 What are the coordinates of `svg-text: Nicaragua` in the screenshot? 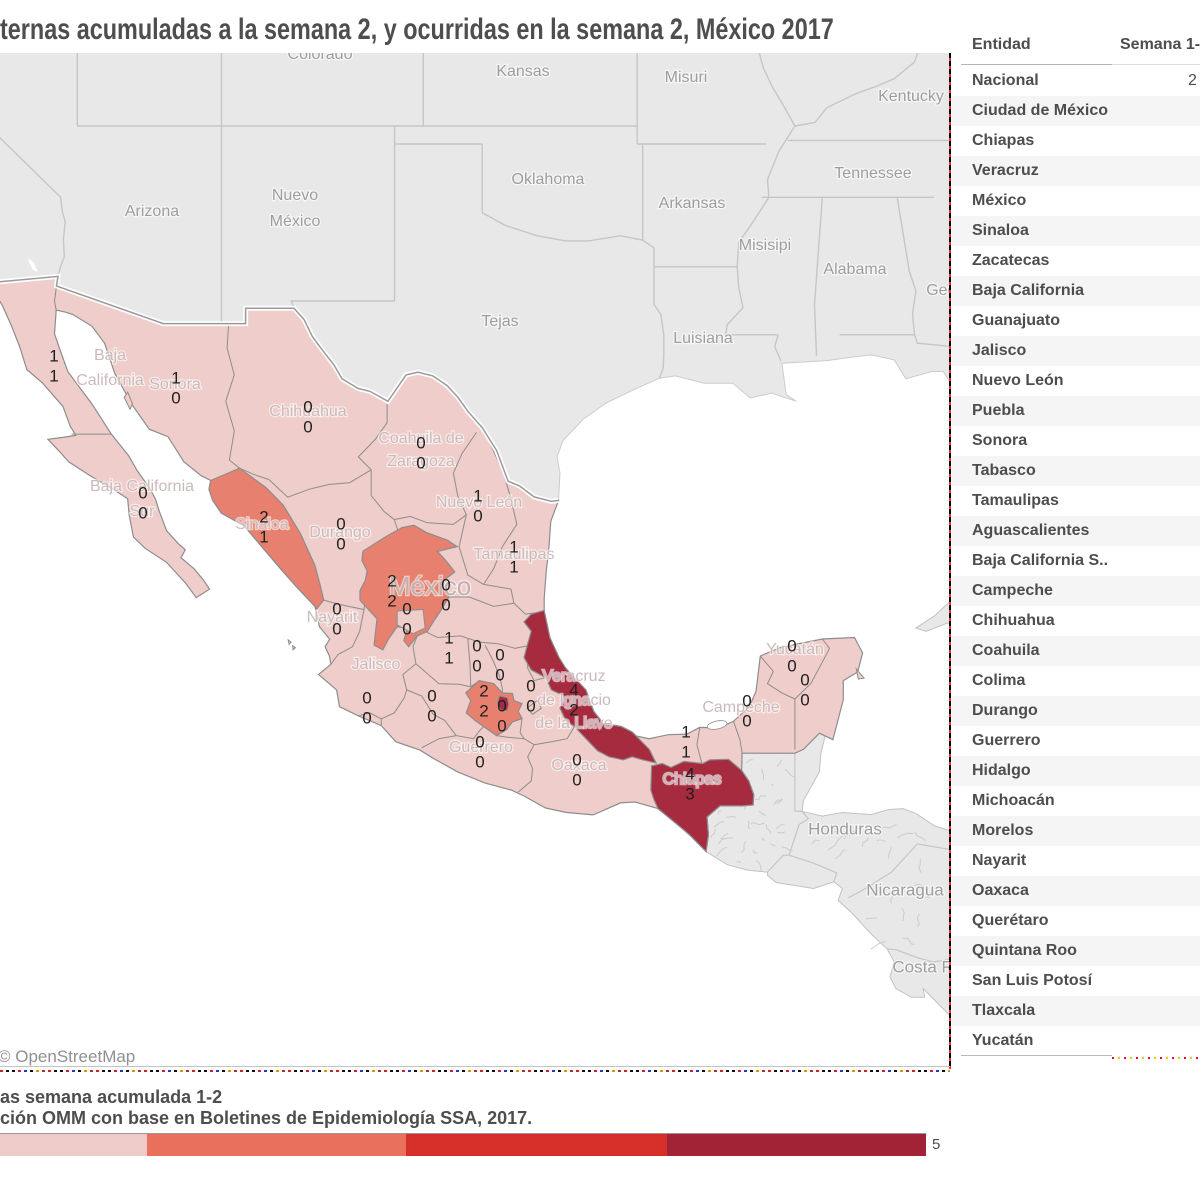 It's located at (905, 889).